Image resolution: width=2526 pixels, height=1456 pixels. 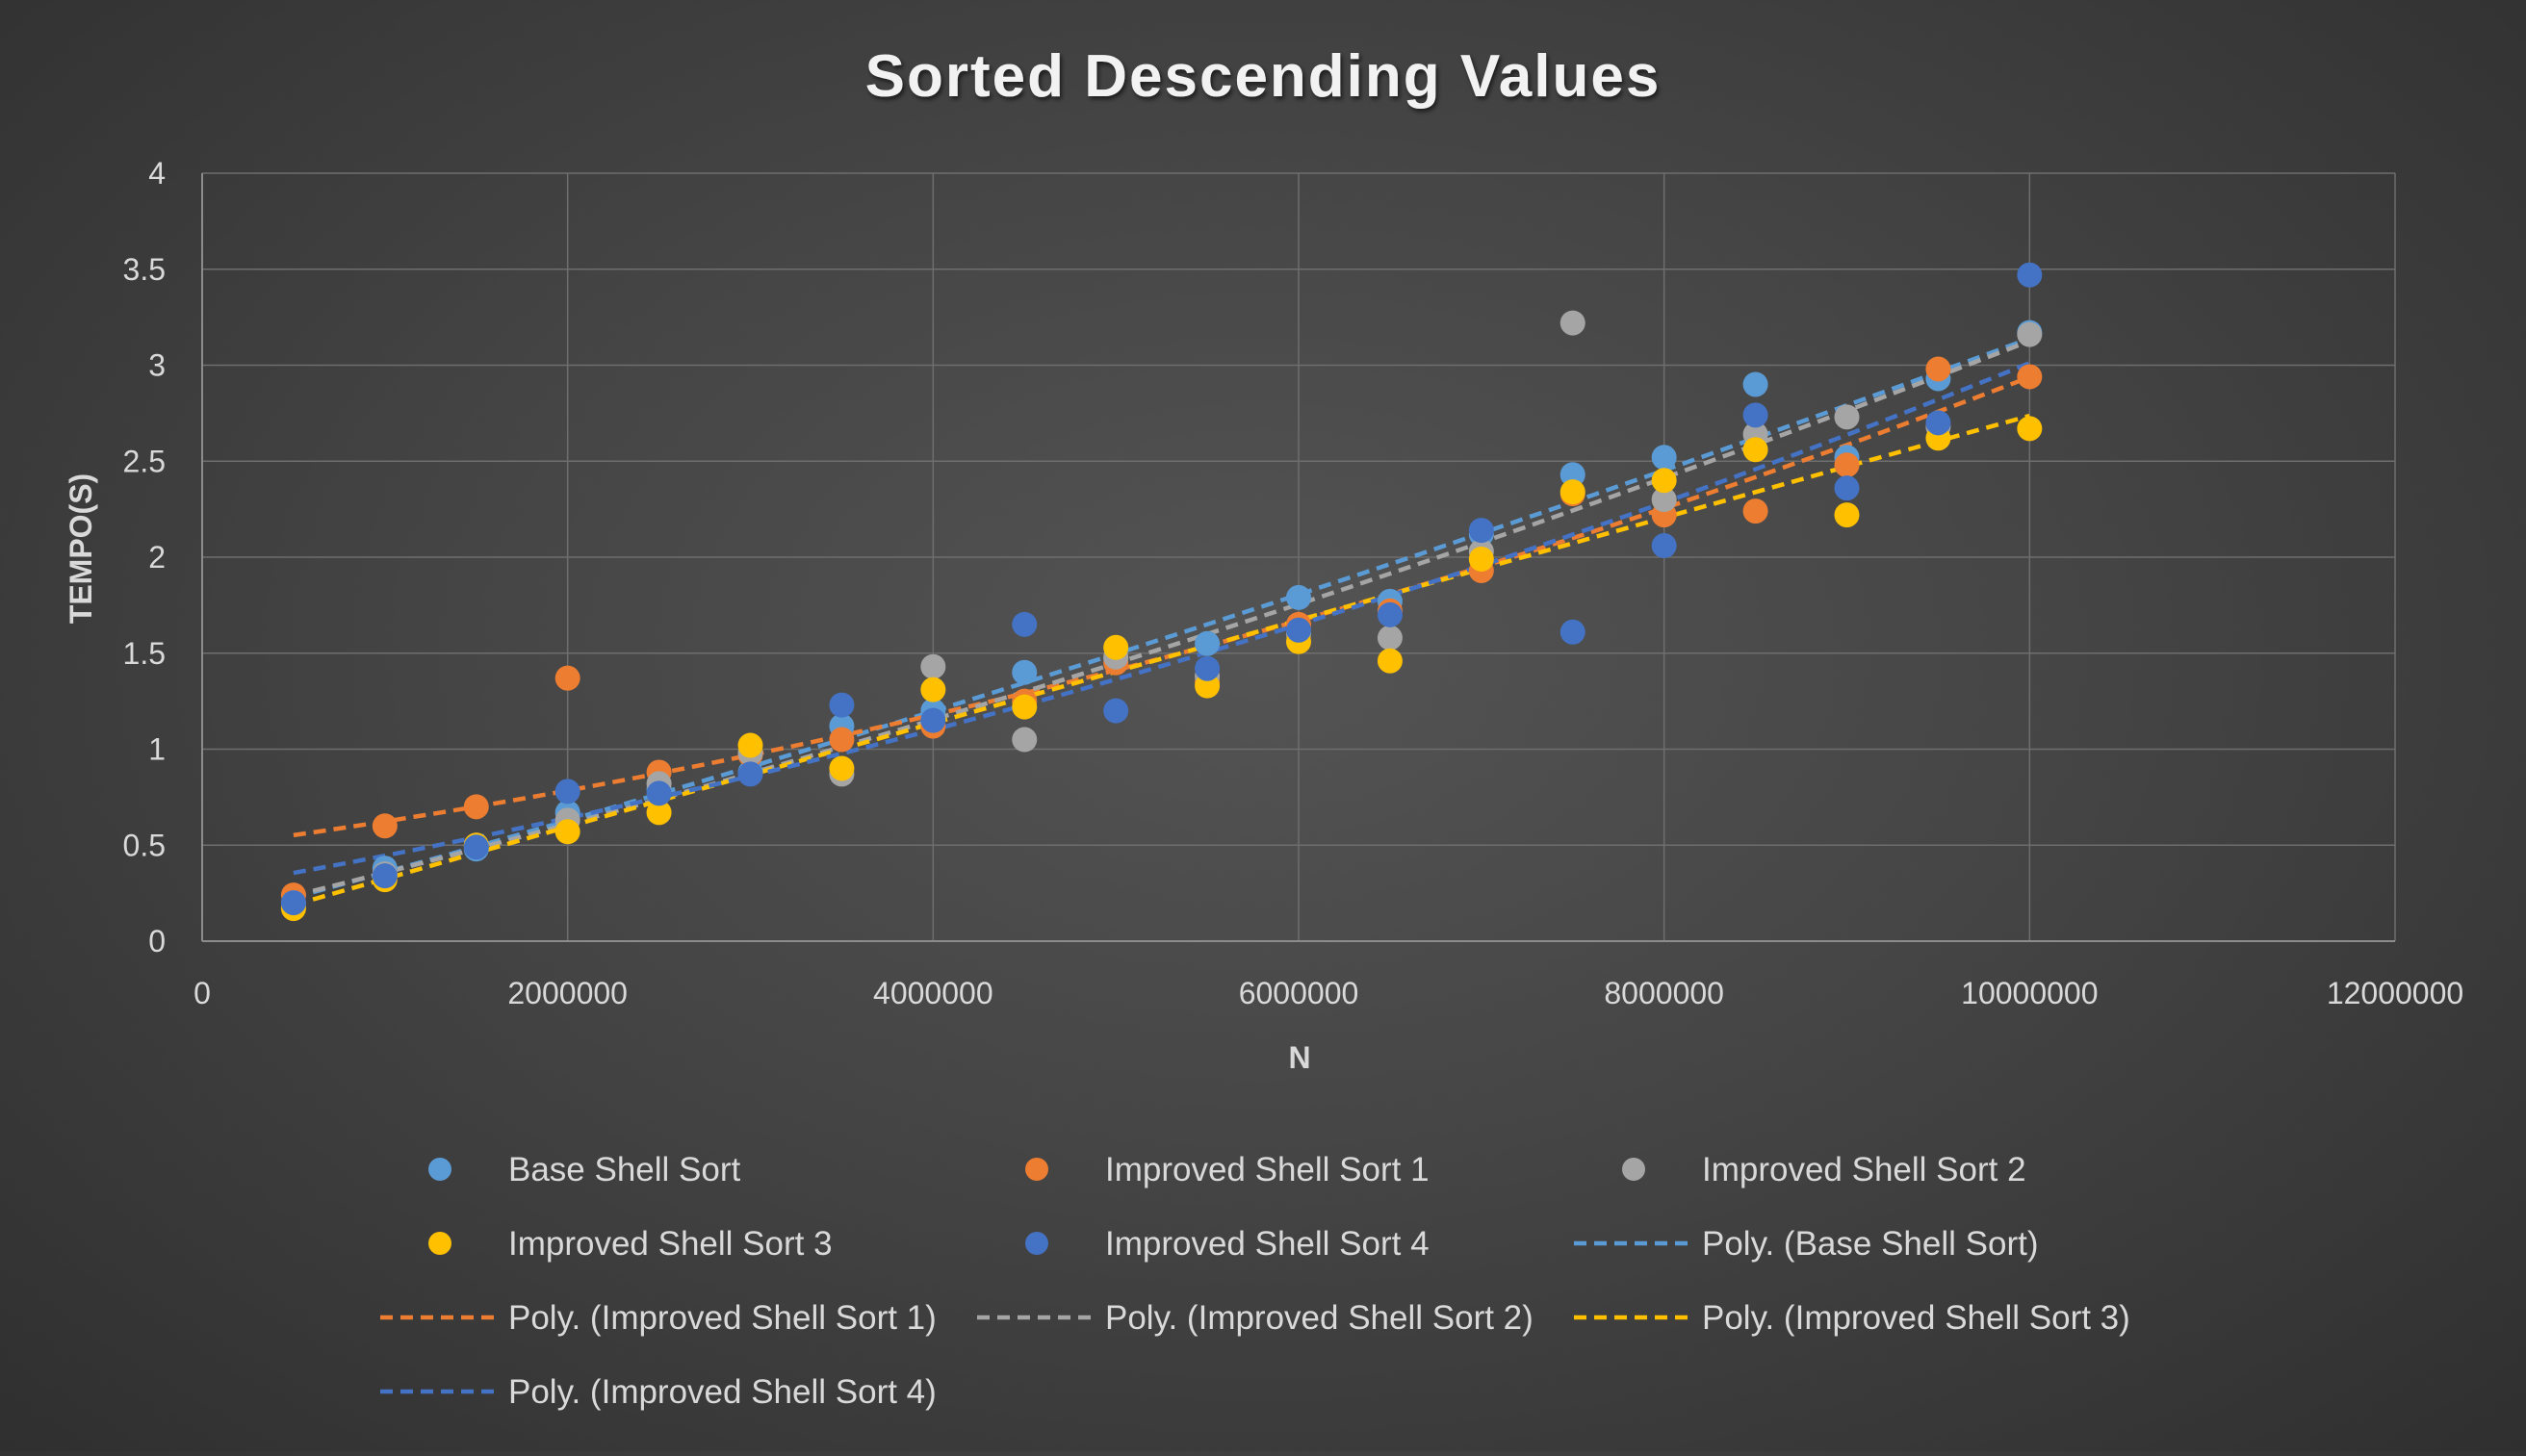 What do you see at coordinates (157, 941) in the screenshot?
I see `y-tick-label: 0` at bounding box center [157, 941].